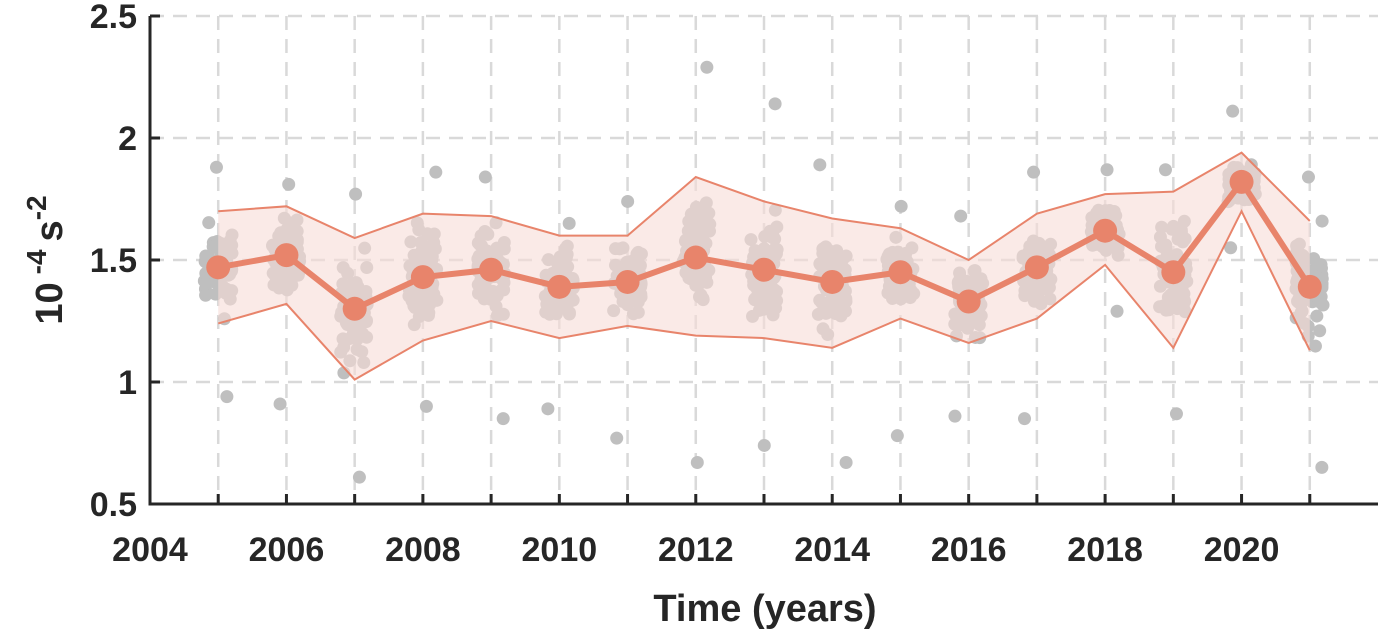 The width and height of the screenshot is (1384, 640). Describe the element at coordinates (127, 383) in the screenshot. I see `y-tick-label: 1` at that location.